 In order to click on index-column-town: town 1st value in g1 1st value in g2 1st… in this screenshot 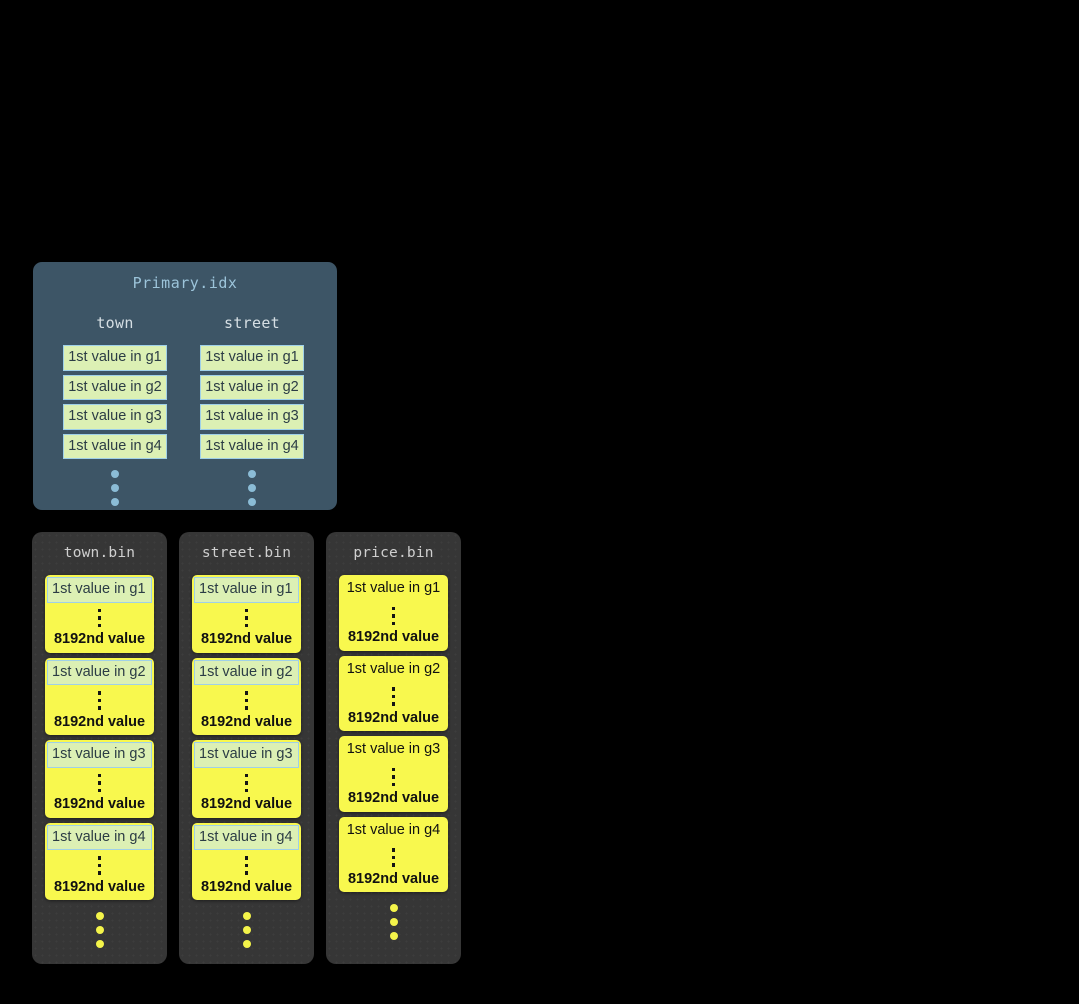, I will do `click(115, 410)`.